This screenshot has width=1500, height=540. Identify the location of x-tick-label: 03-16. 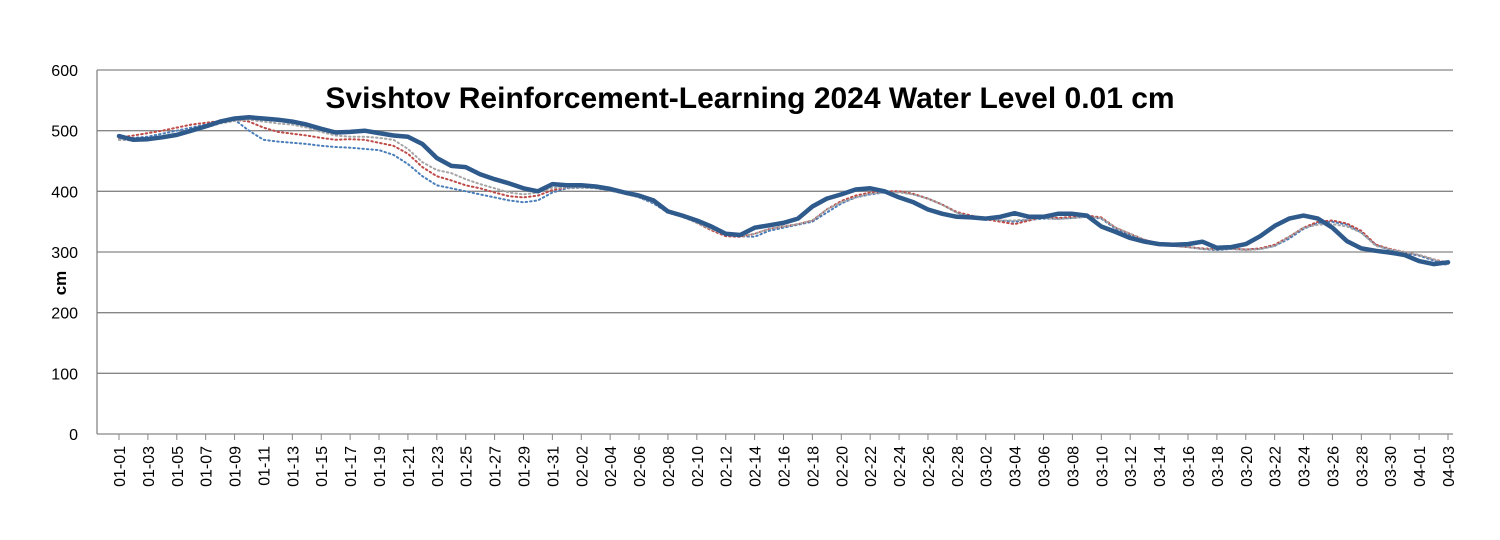
(1189, 466).